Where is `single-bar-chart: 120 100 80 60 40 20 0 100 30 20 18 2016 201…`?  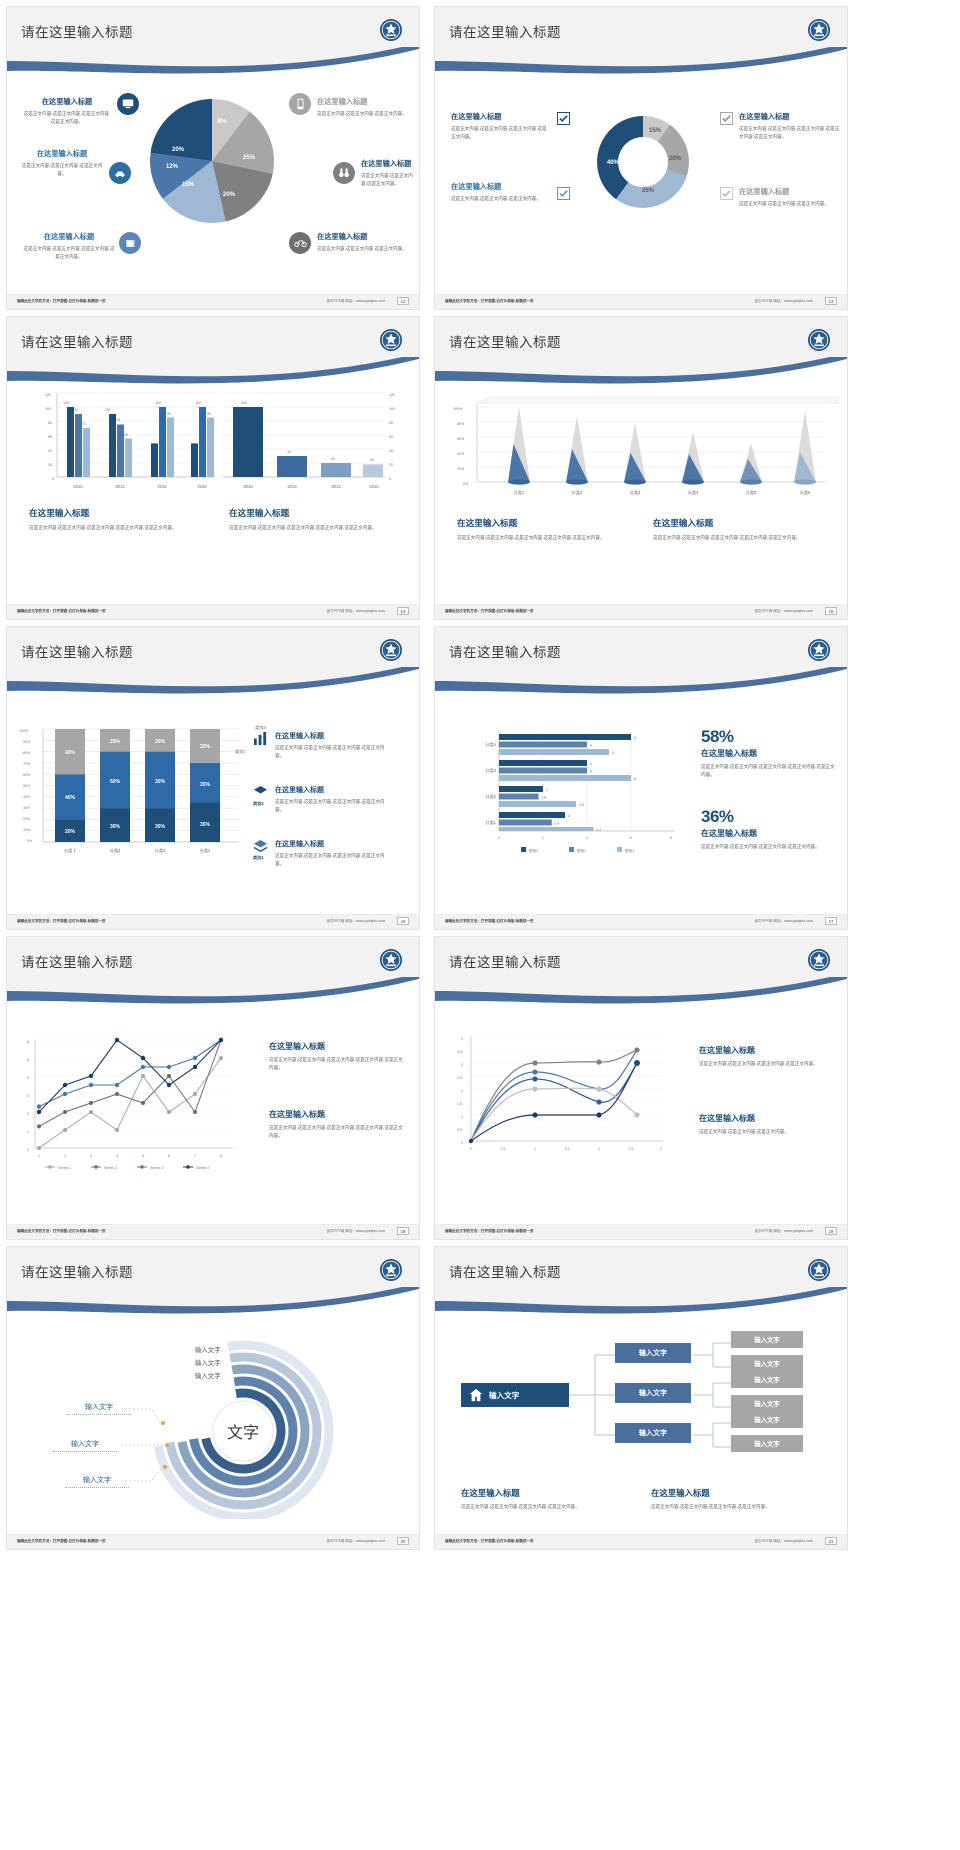 single-bar-chart: 120 100 80 60 40 20 0 100 30 20 18 2016 201… is located at coordinates (309, 440).